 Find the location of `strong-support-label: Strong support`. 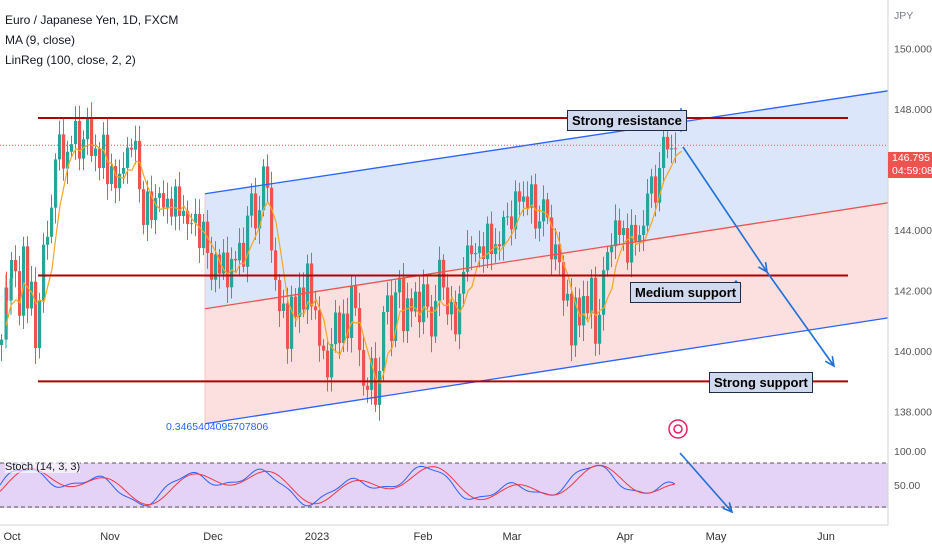

strong-support-label: Strong support is located at coordinates (761, 382).